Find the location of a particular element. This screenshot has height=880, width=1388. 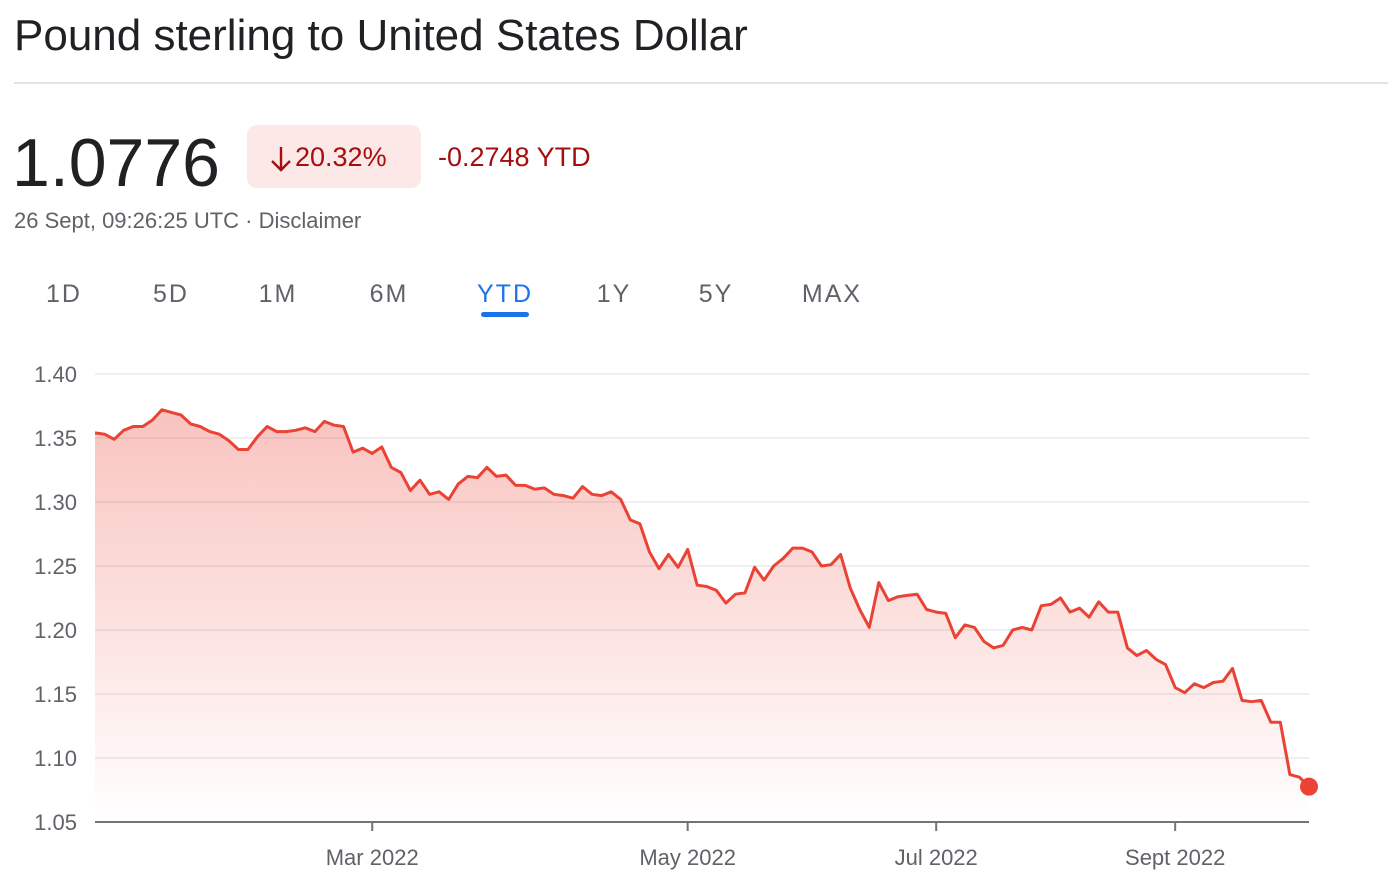

change-percent: 20.32% is located at coordinates (341, 157).